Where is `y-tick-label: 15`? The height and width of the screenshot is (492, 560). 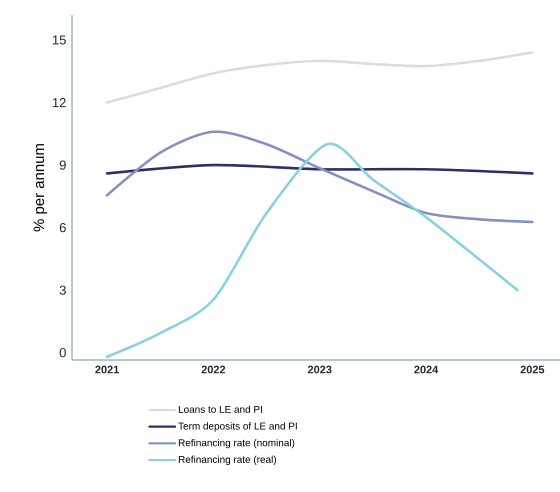 y-tick-label: 15 is located at coordinates (59, 40).